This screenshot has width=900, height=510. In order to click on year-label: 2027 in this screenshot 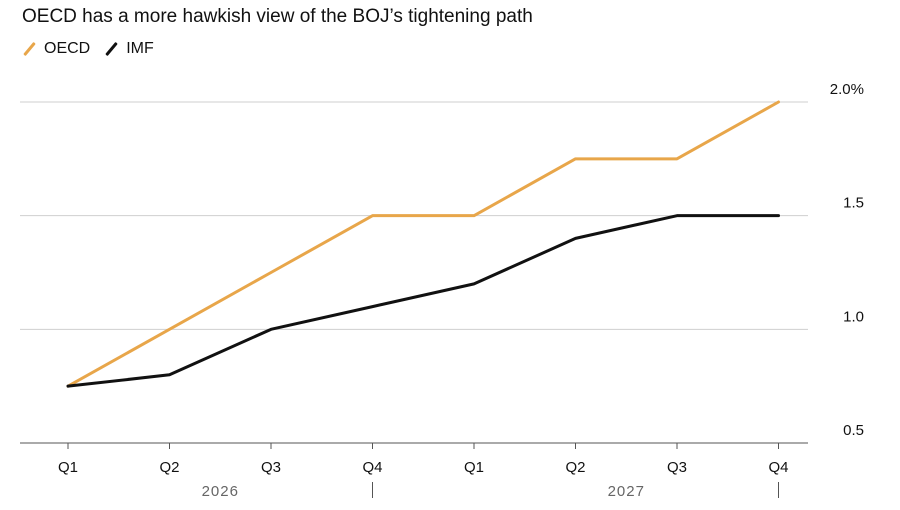, I will do `click(626, 491)`.